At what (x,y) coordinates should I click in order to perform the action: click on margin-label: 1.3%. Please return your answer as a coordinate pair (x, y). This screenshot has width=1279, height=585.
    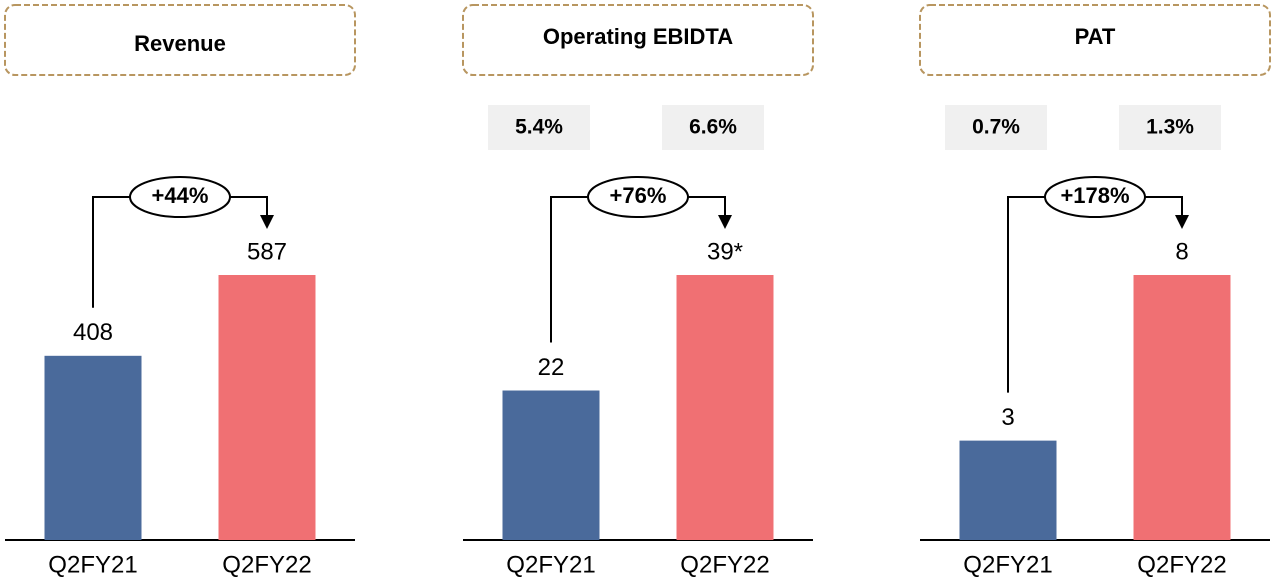
    Looking at the image, I should click on (1170, 127).